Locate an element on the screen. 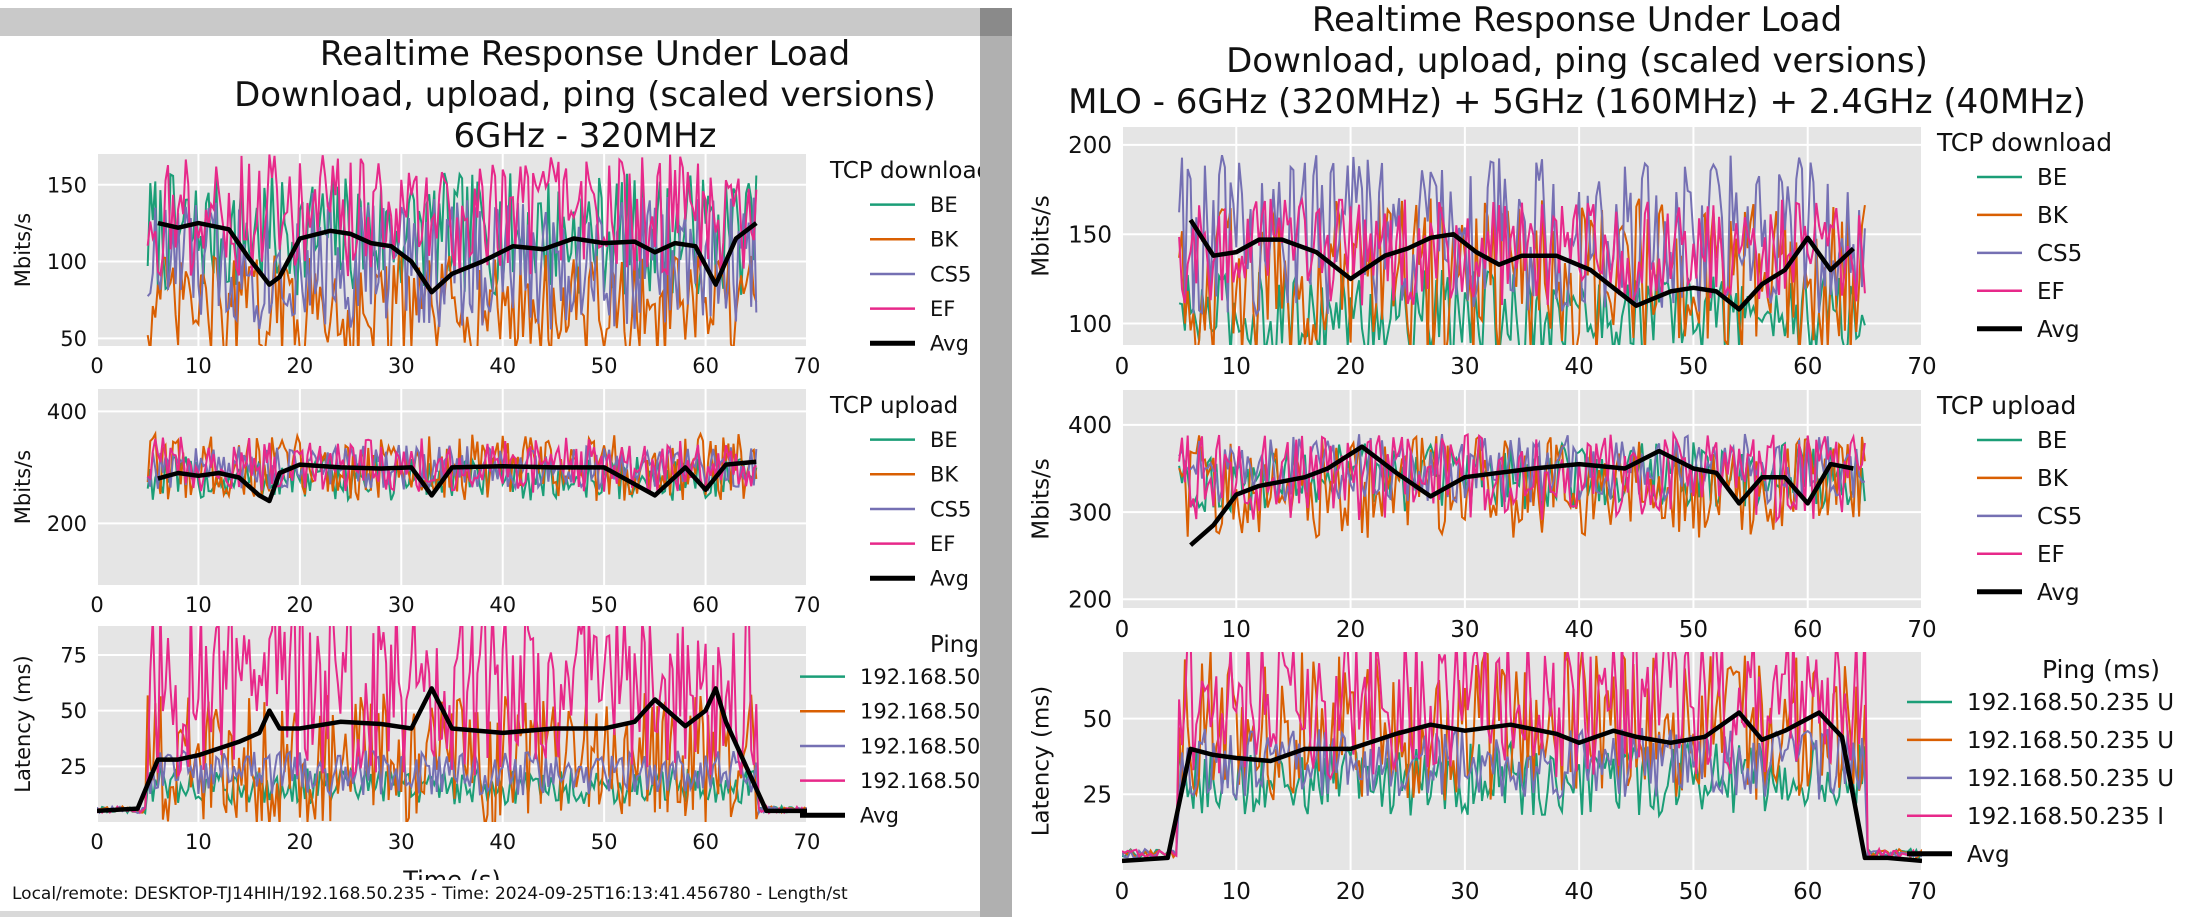 The width and height of the screenshot is (2203, 917). y-tick-label: 200 is located at coordinates (67, 524).